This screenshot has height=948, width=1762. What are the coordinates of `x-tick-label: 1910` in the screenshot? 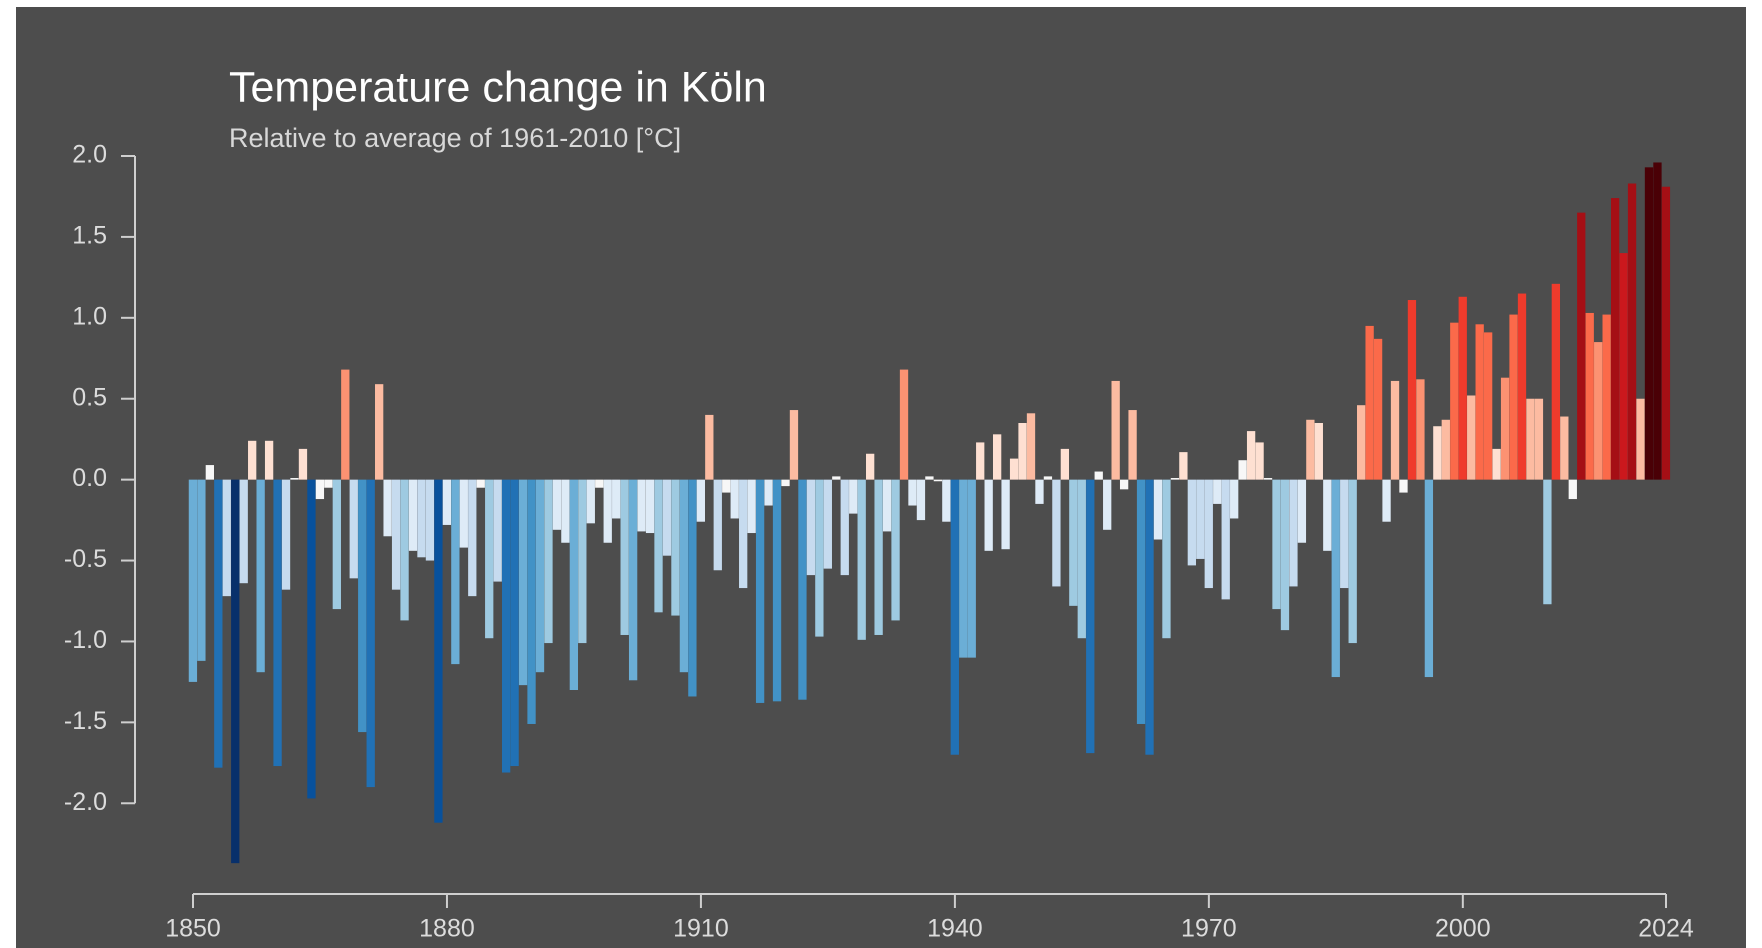 It's located at (701, 929).